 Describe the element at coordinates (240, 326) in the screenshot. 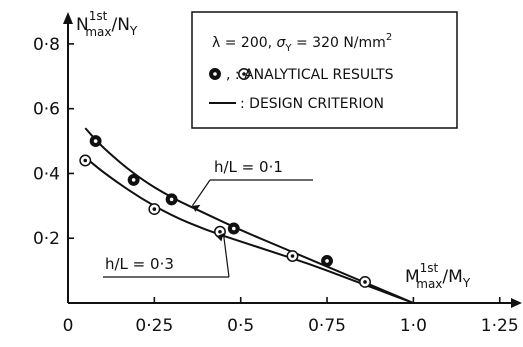

I see `x-tick-label: 0·5` at that location.